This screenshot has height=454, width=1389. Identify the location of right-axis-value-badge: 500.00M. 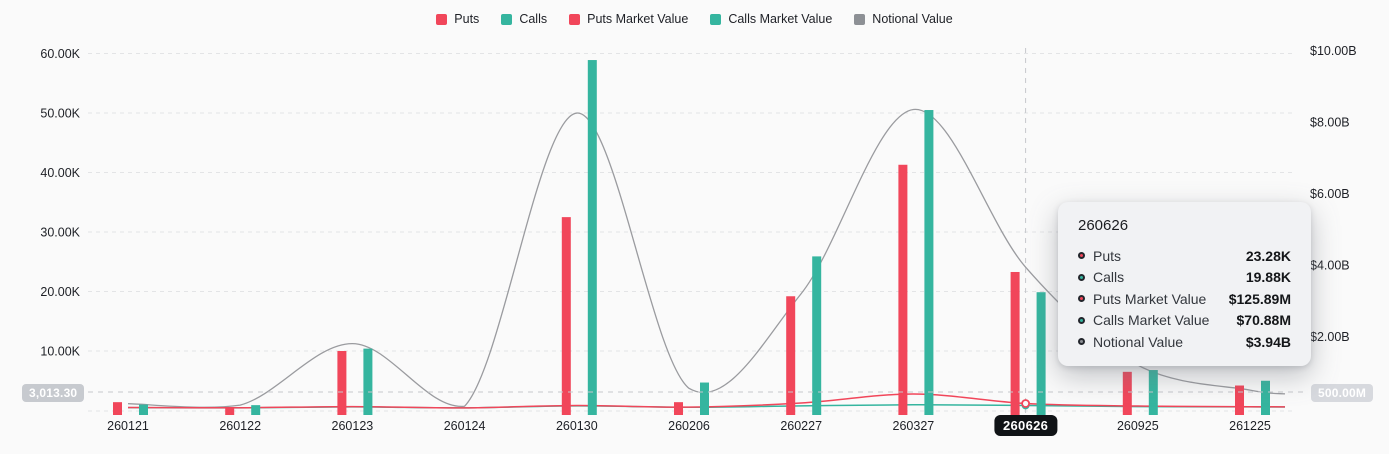
(1342, 393).